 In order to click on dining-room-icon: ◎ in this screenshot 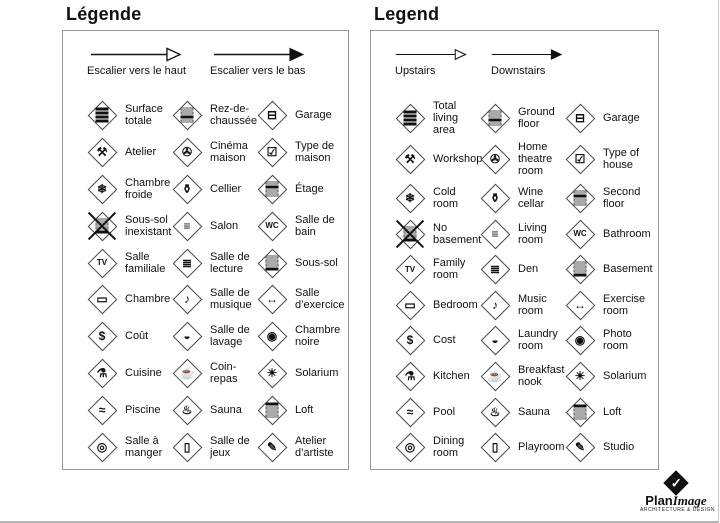, I will do `click(102, 447)`.